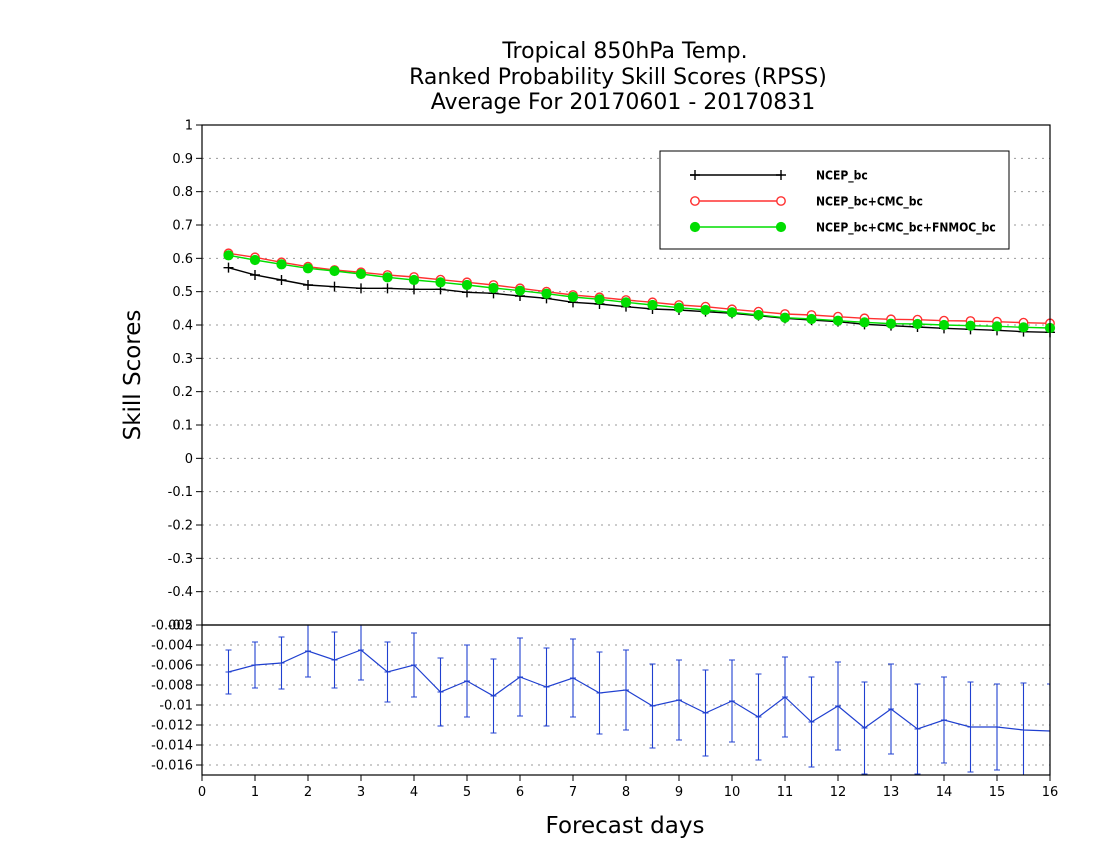  Describe the element at coordinates (182, 426) in the screenshot. I see `y-tick-label: 0.1` at that location.